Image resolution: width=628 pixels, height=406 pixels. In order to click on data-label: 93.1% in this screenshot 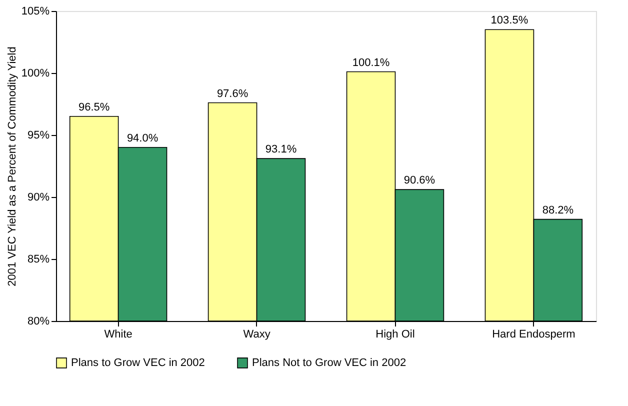, I will do `click(281, 150)`.